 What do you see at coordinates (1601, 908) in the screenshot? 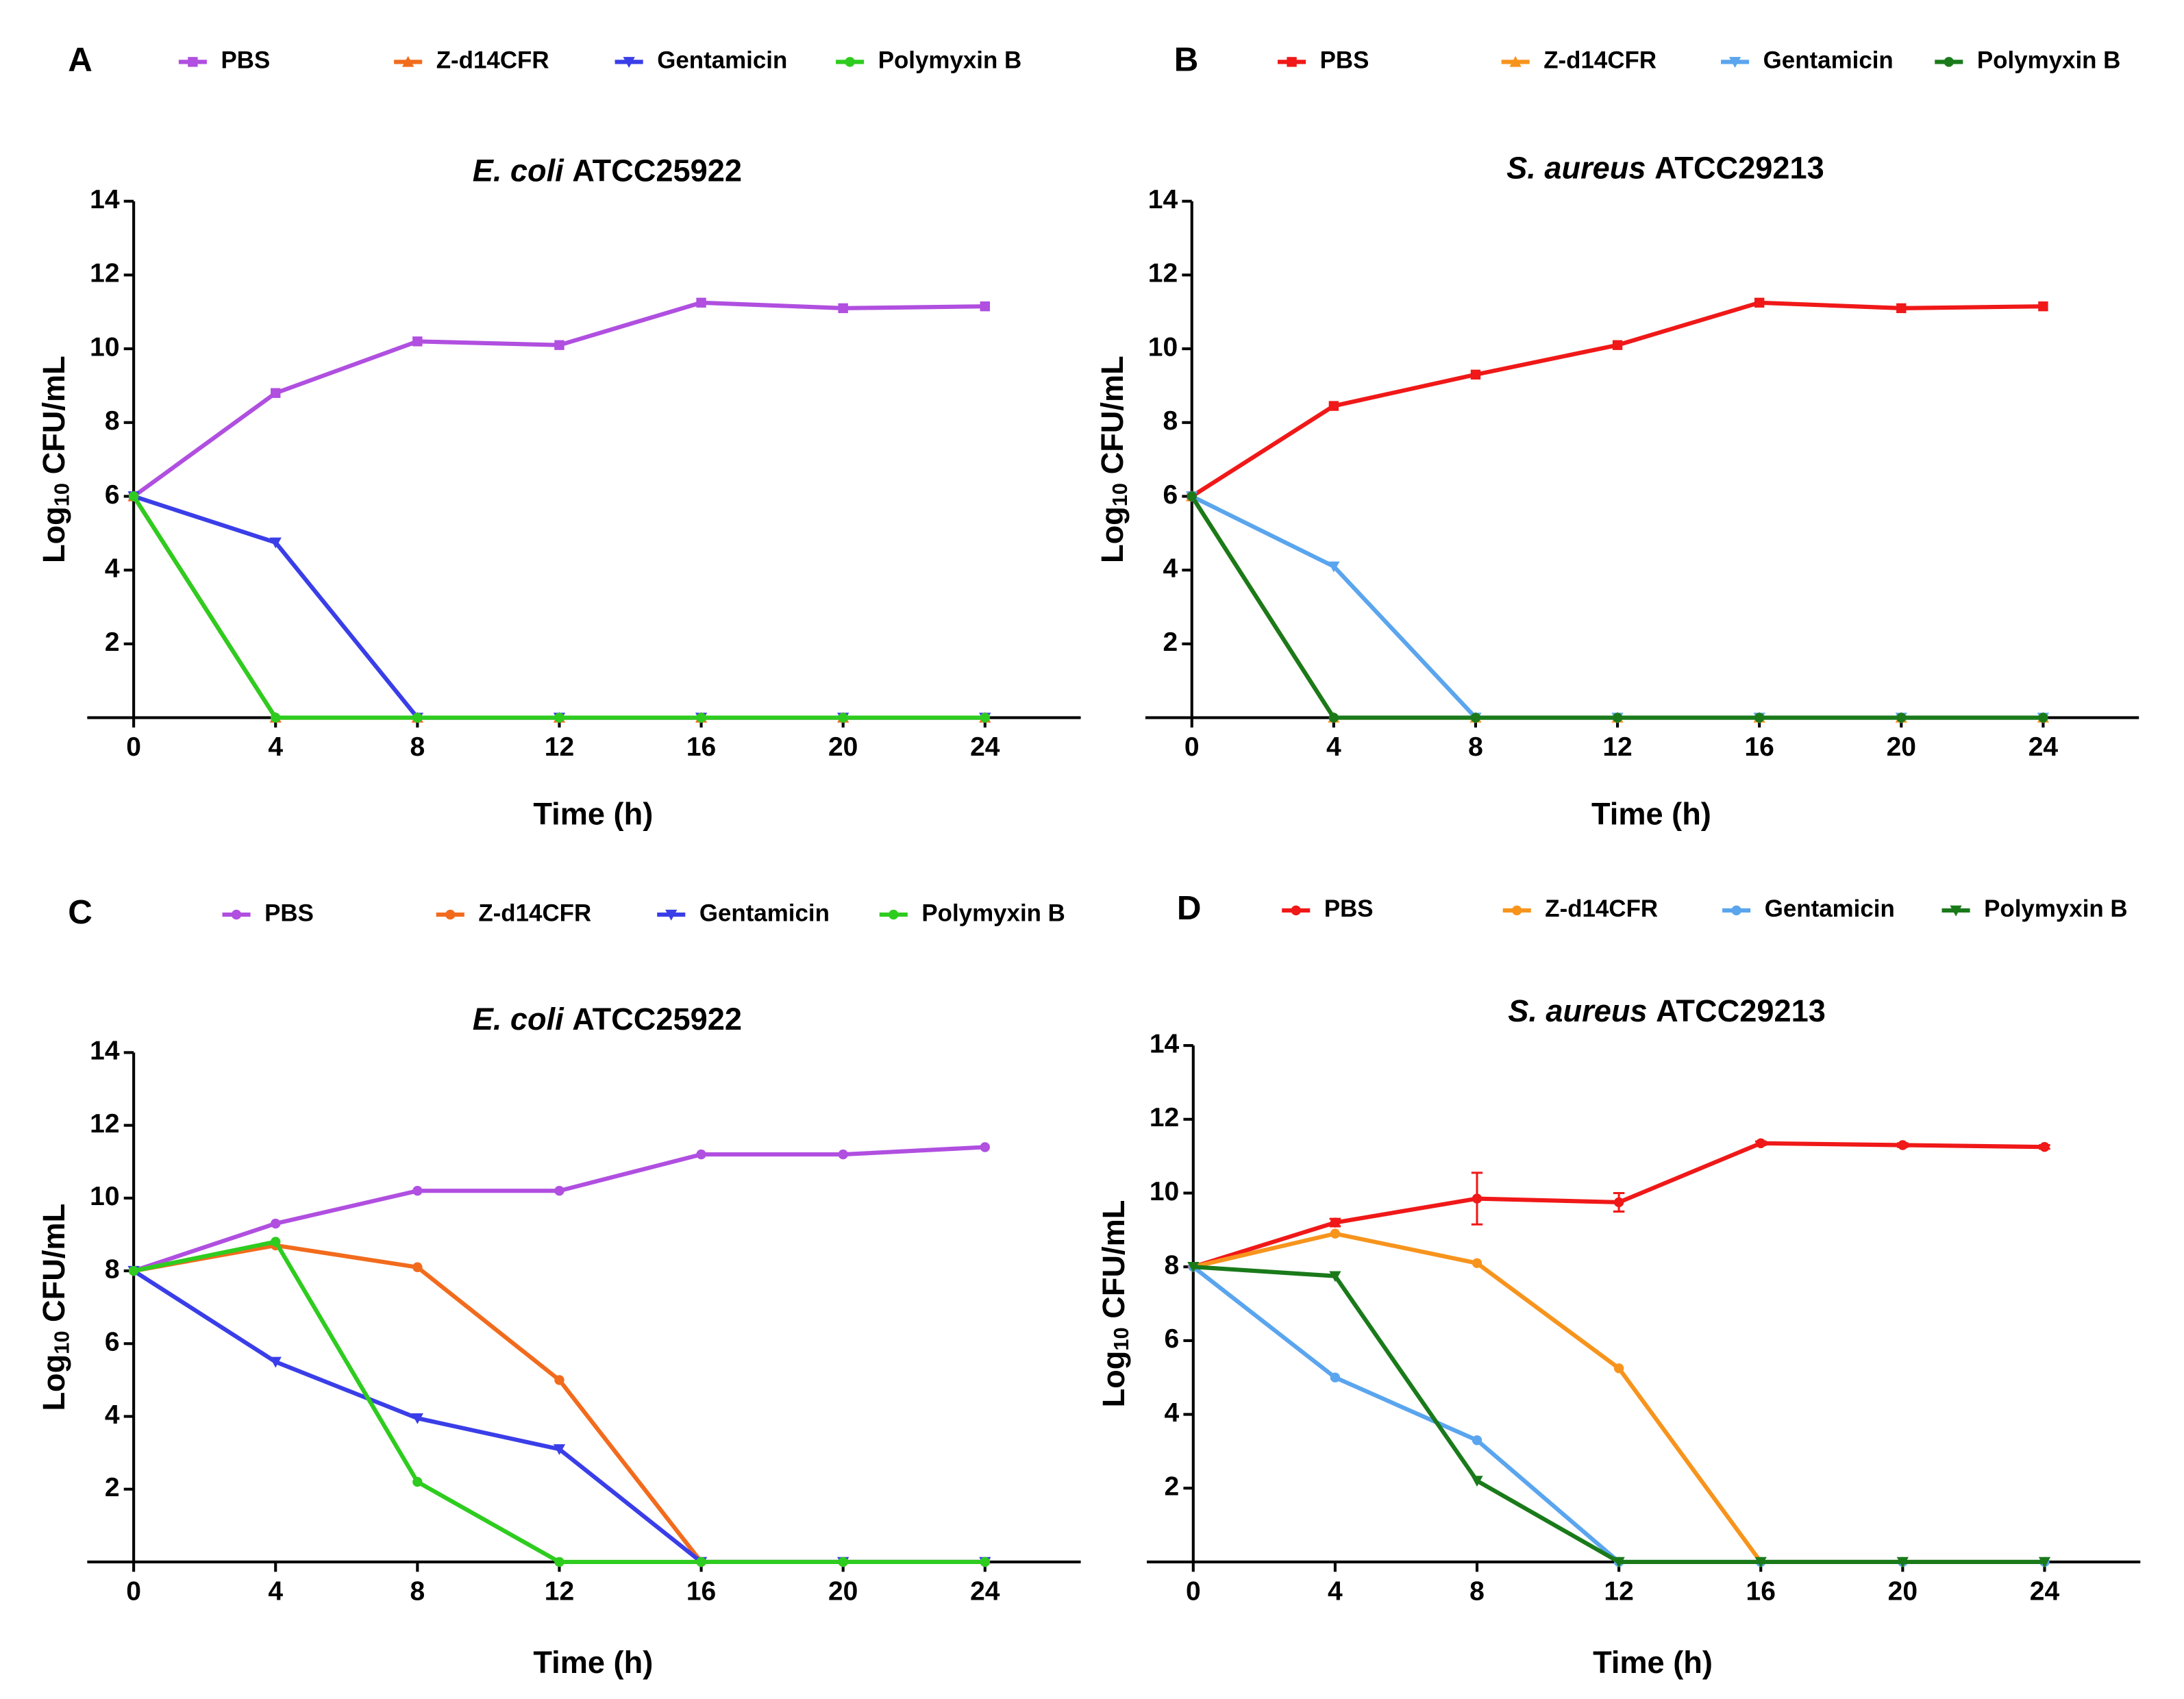
I see `legend-label: Z-d14CFR` at bounding box center [1601, 908].